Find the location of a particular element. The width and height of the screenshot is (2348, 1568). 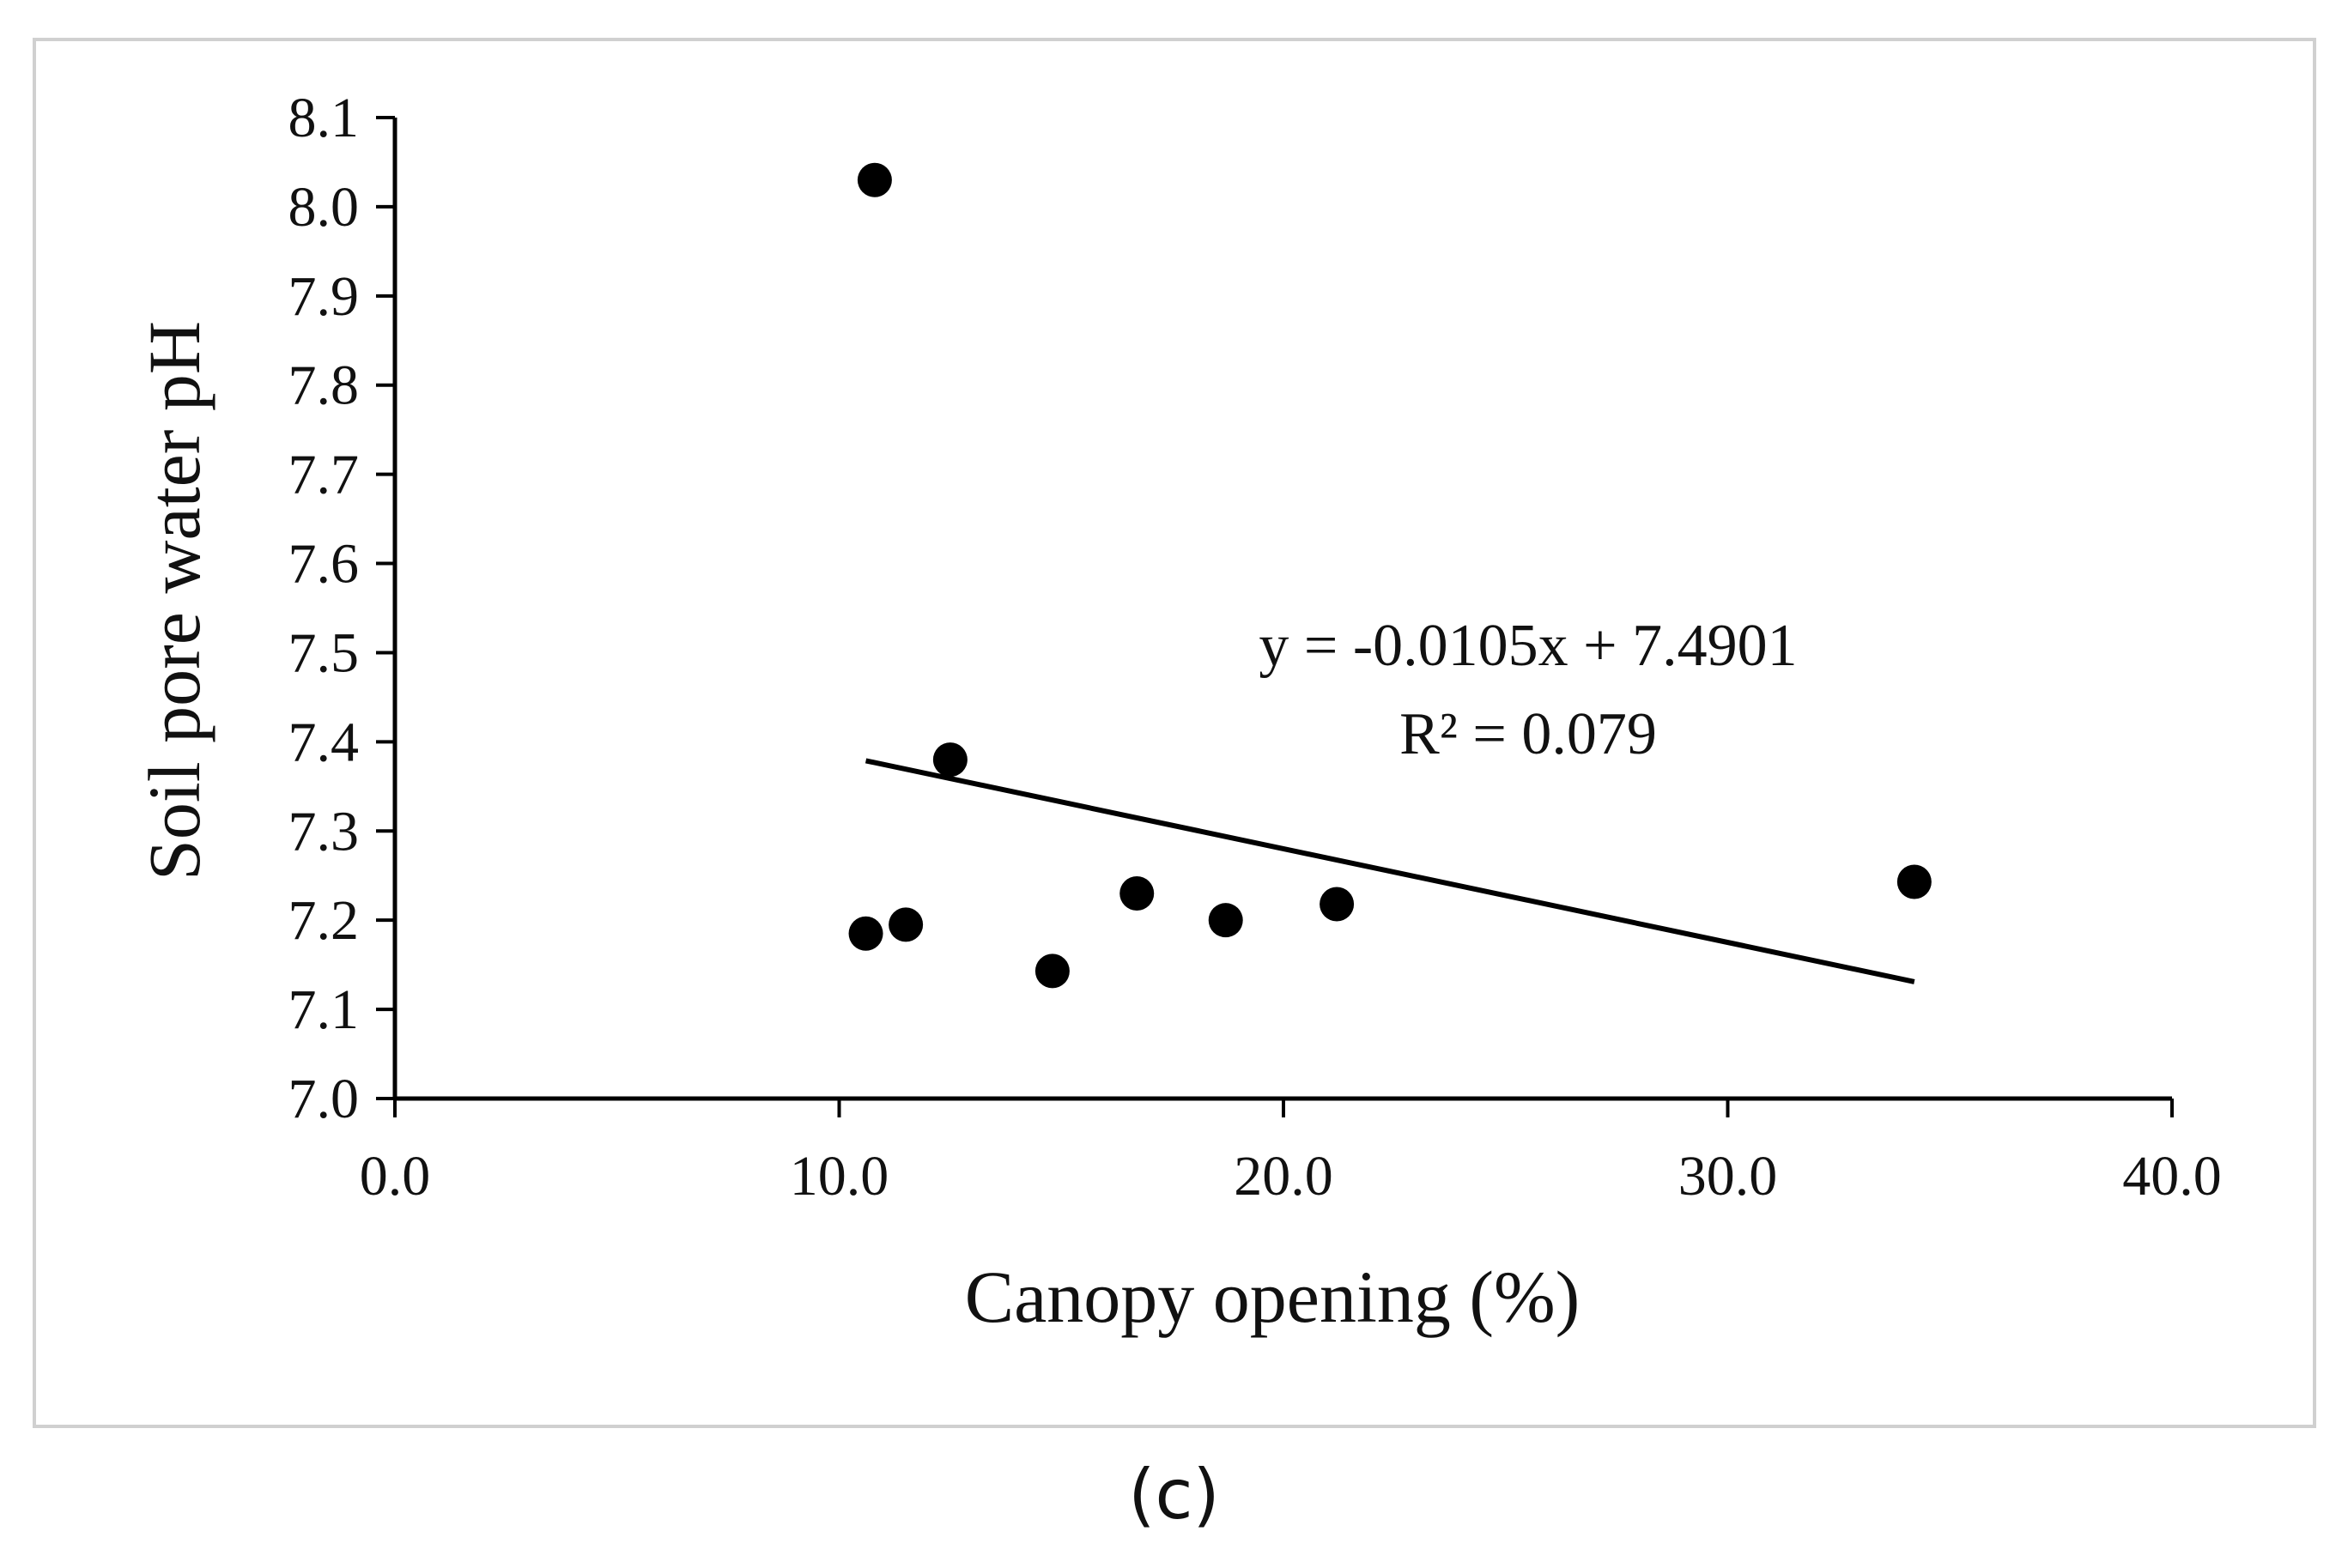

x-tick-label: 30.0 is located at coordinates (1728, 1176).